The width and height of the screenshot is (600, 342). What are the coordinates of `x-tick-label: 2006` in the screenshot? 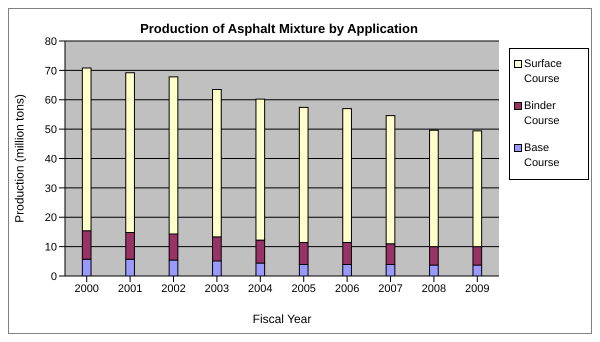 It's located at (347, 288).